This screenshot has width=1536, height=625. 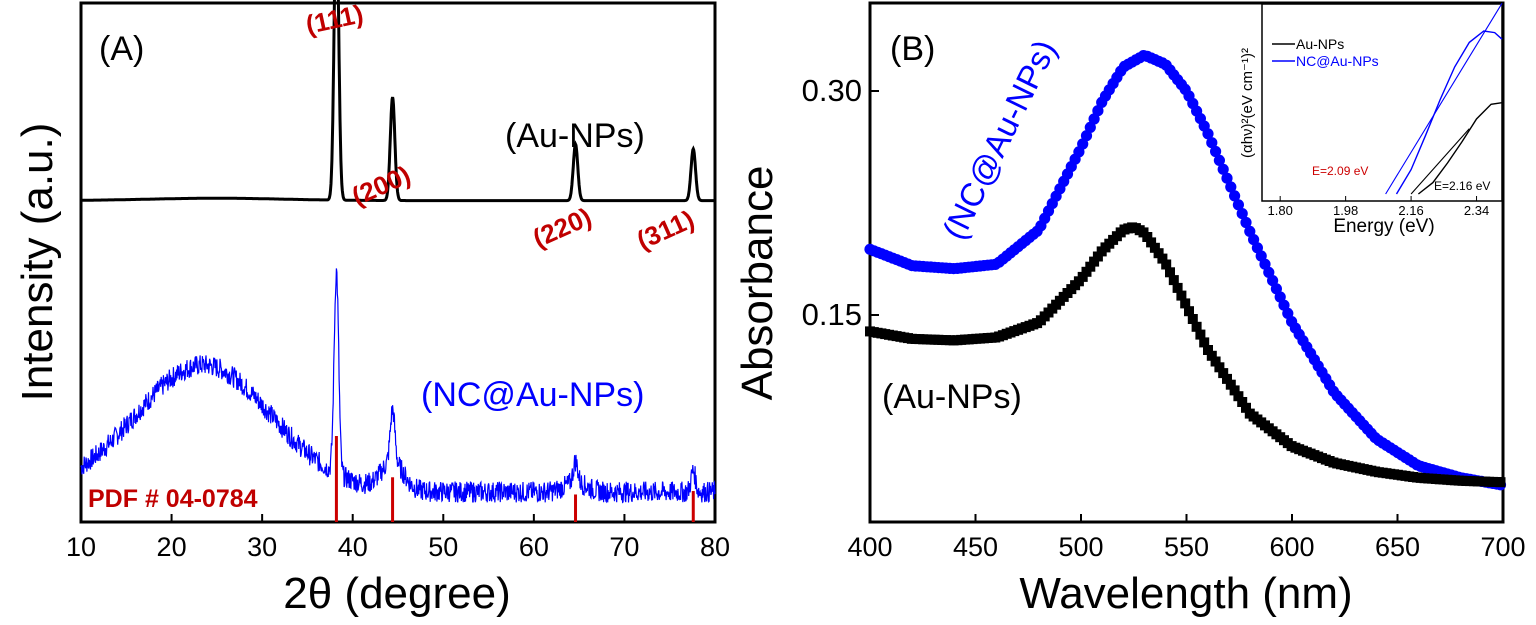 I want to click on inset-y-axis-title: (αhν)²(eV cm⁻¹)², so click(x=1247, y=103).